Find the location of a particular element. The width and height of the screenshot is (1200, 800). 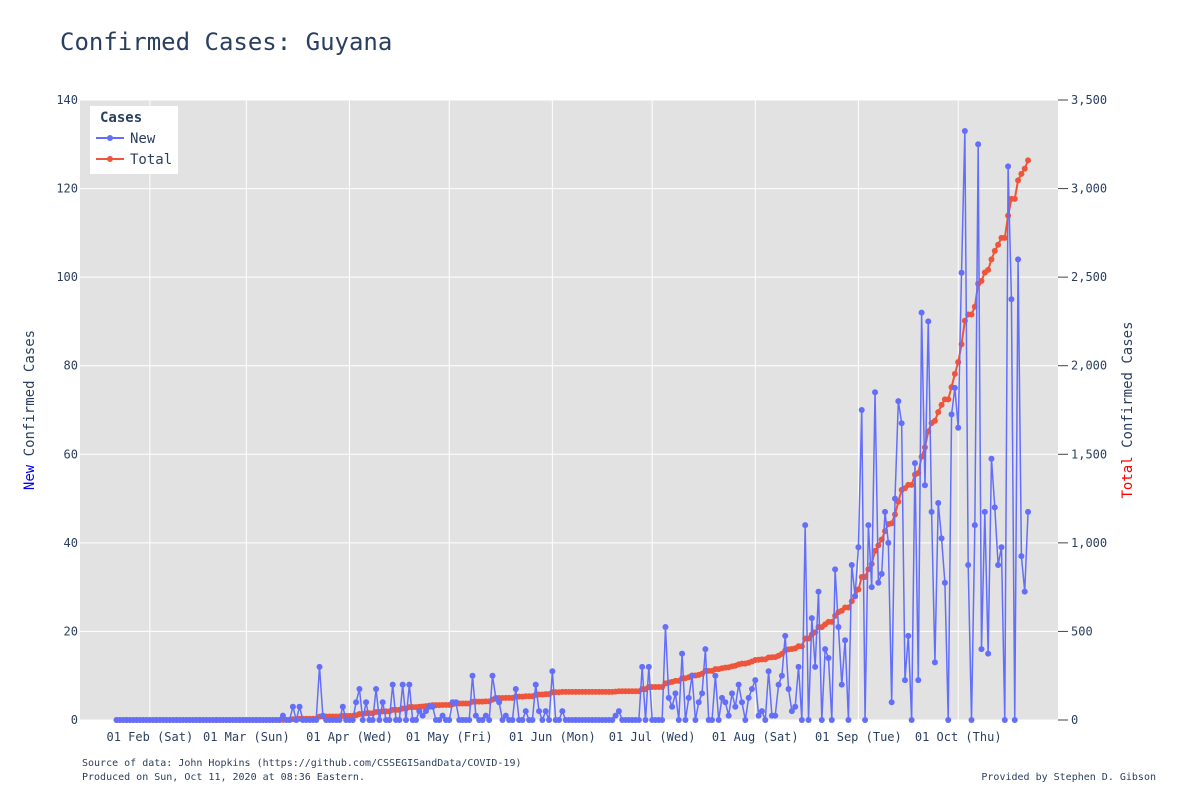

y-right-tick-label: 2,000 is located at coordinates (1089, 366).